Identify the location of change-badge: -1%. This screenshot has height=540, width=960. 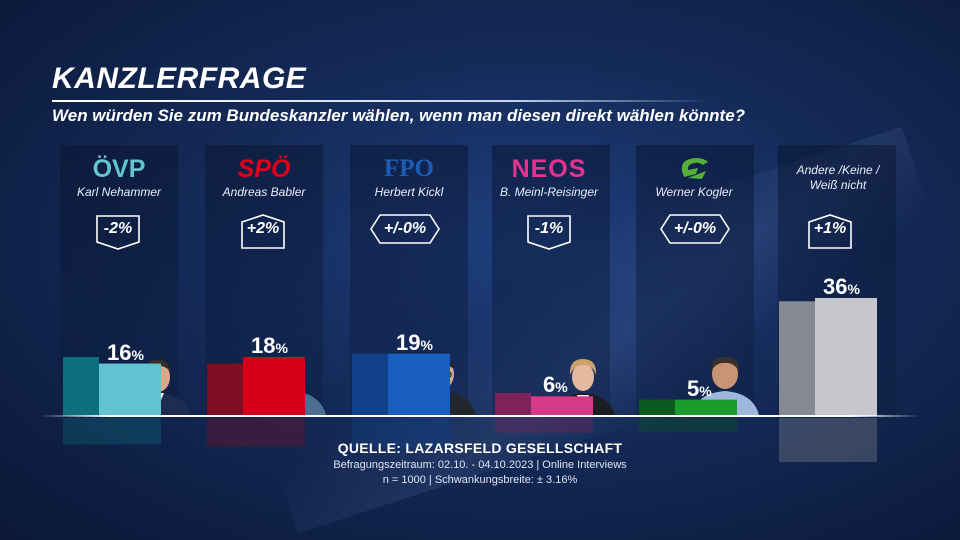
(549, 232).